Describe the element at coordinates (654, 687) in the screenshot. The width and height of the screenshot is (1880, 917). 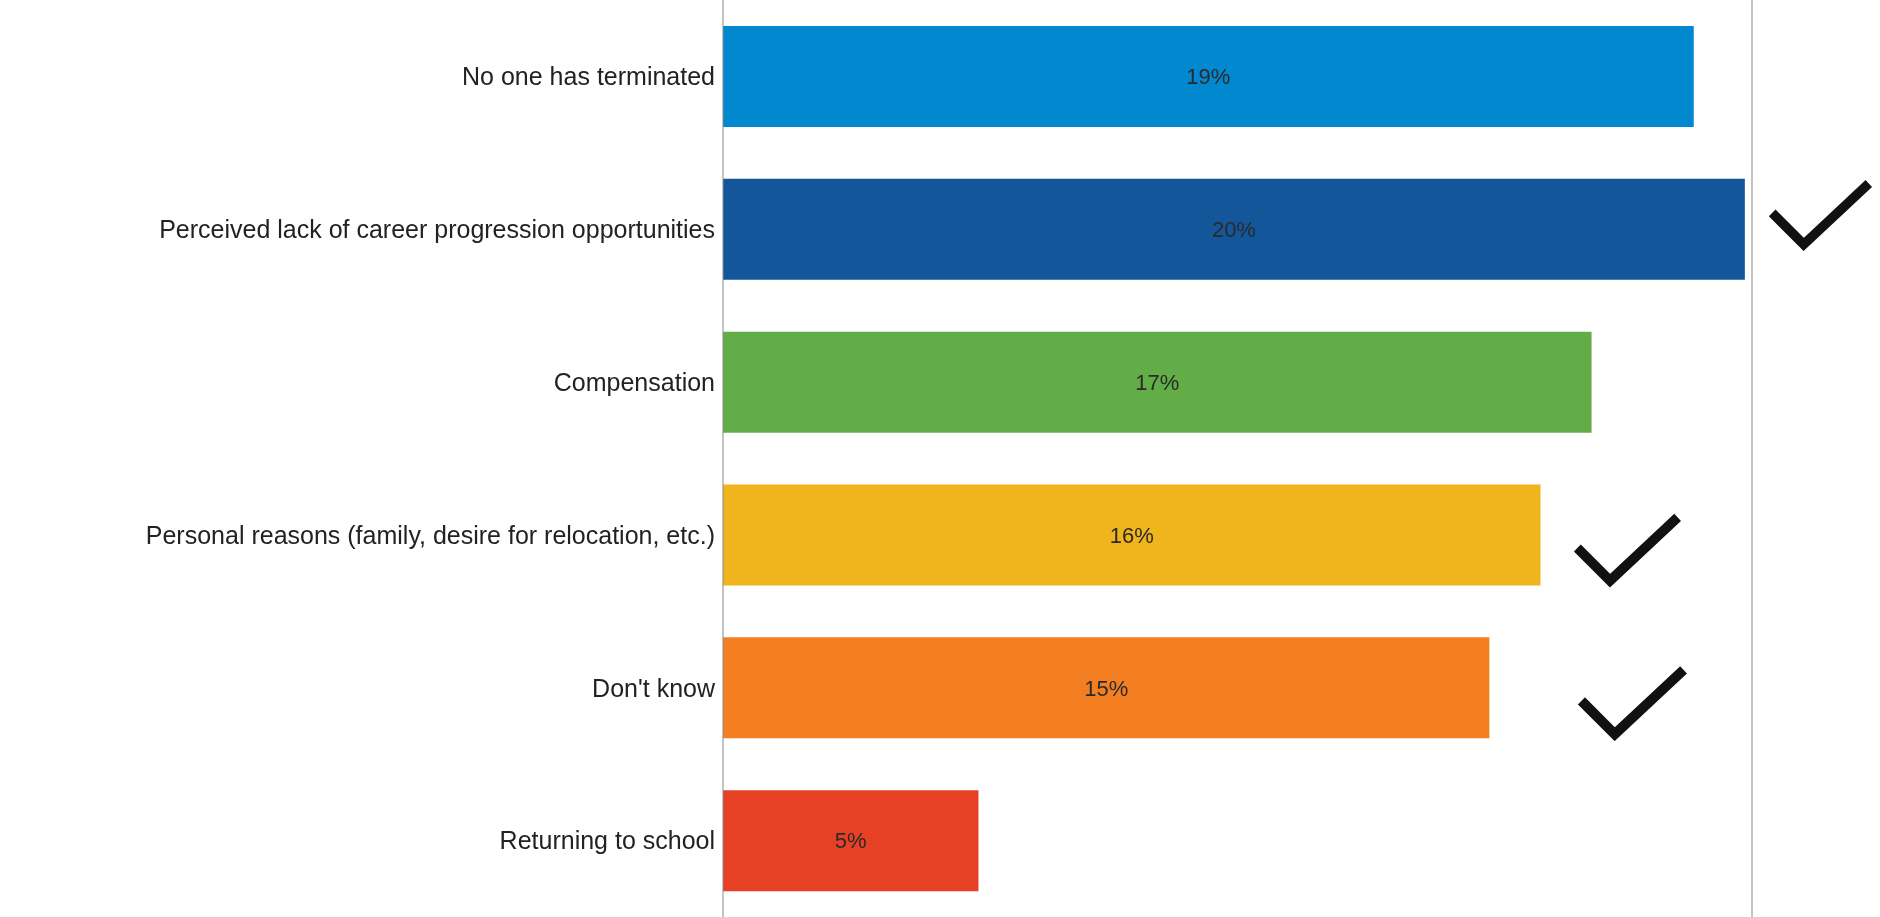
I see `y-tick-label: Don't know` at that location.